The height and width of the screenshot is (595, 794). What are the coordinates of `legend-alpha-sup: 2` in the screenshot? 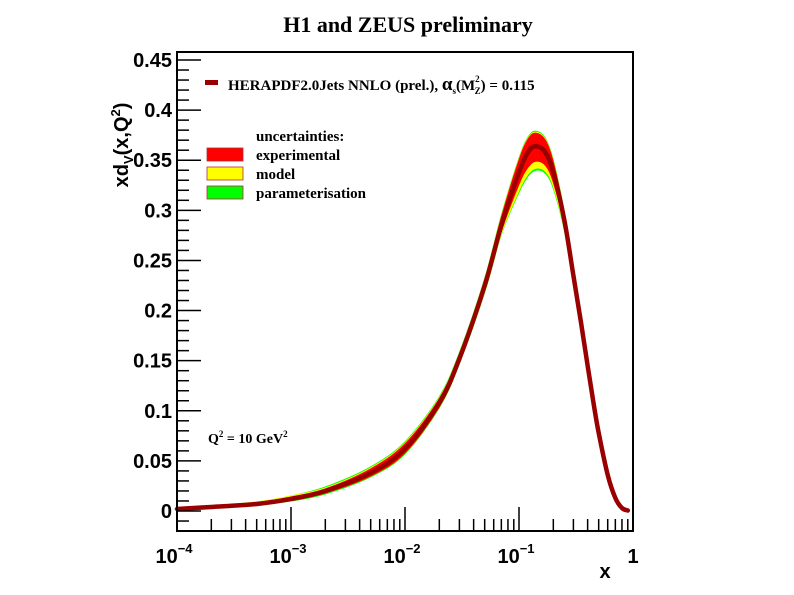 It's located at (477, 79).